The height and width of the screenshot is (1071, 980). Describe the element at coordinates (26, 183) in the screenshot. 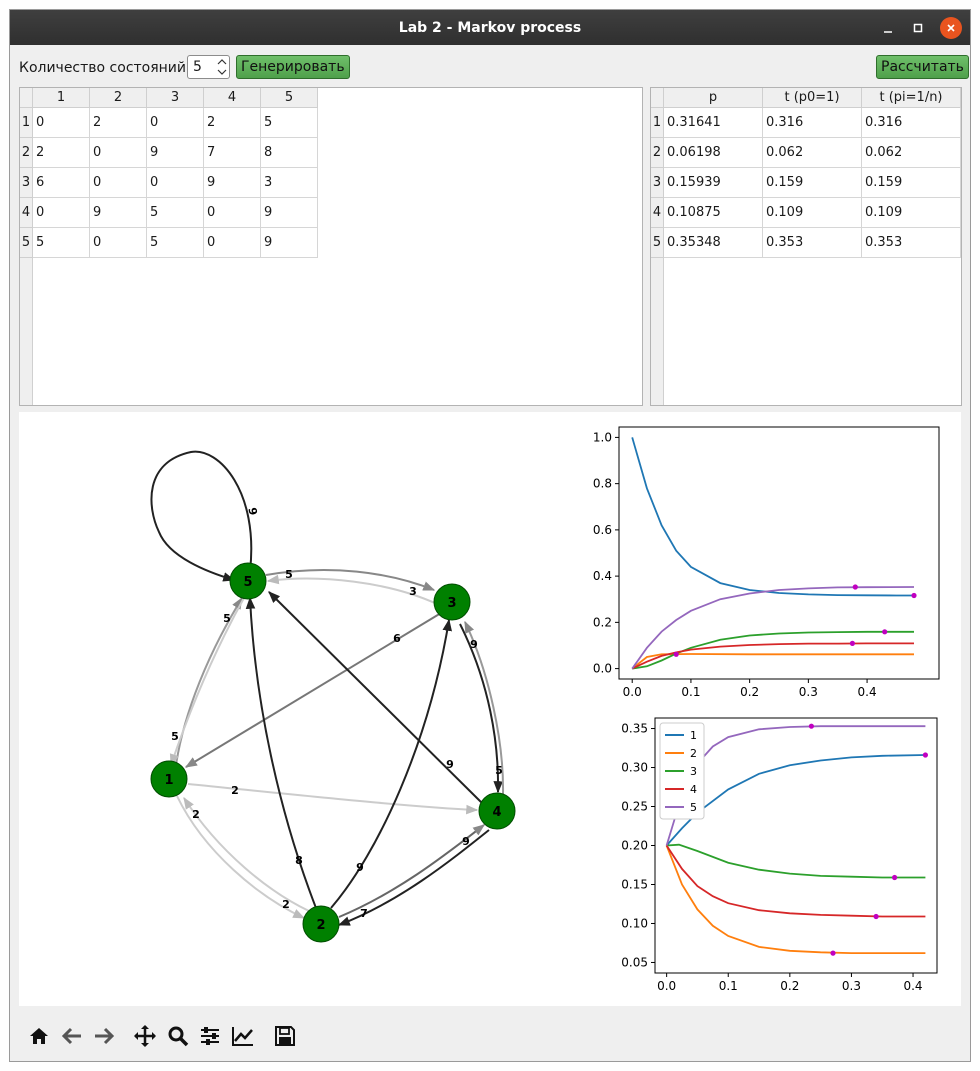

I see `matrix-row-header: 3` at that location.